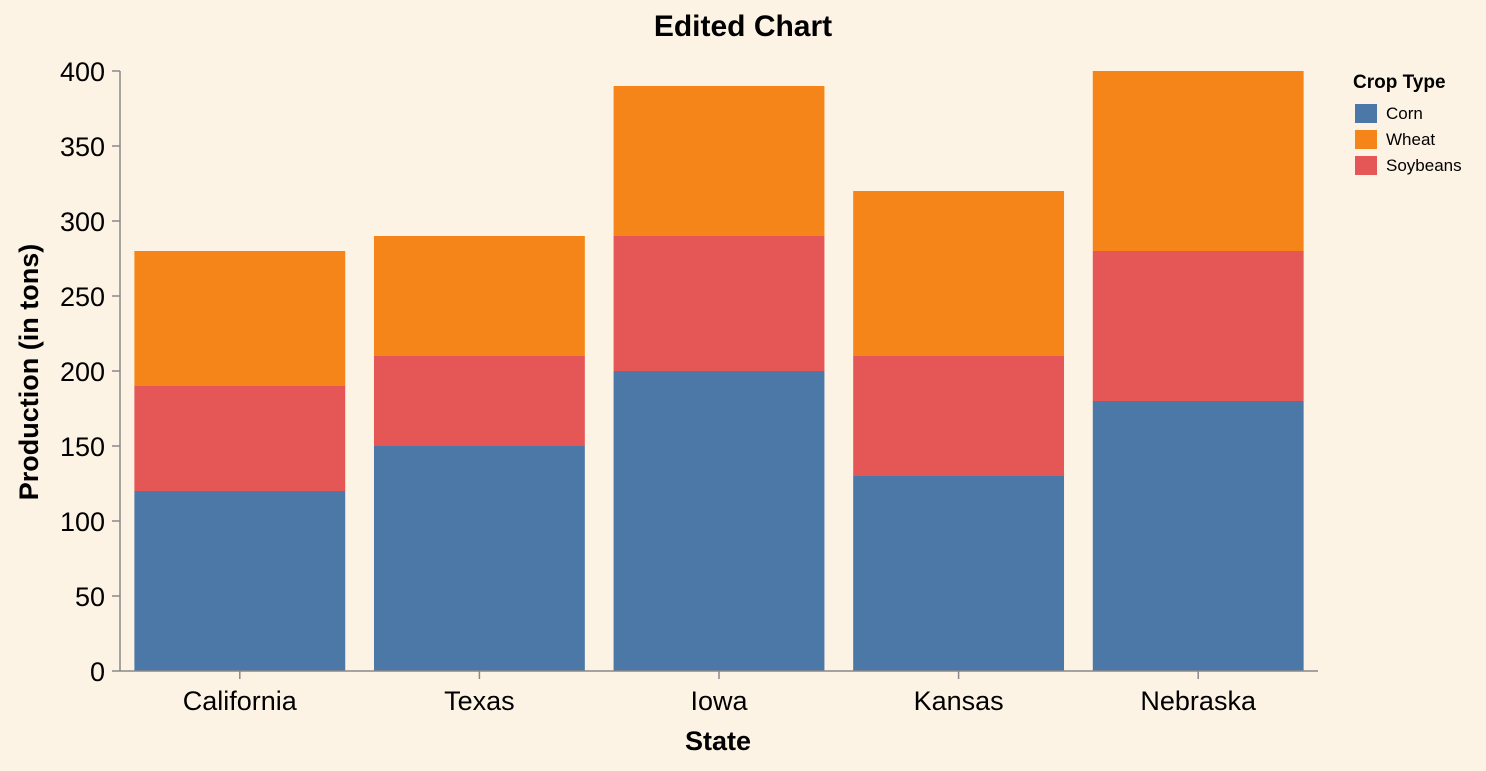 Image resolution: width=1486 pixels, height=771 pixels. Describe the element at coordinates (97, 672) in the screenshot. I see `y-tick-label: 0` at that location.